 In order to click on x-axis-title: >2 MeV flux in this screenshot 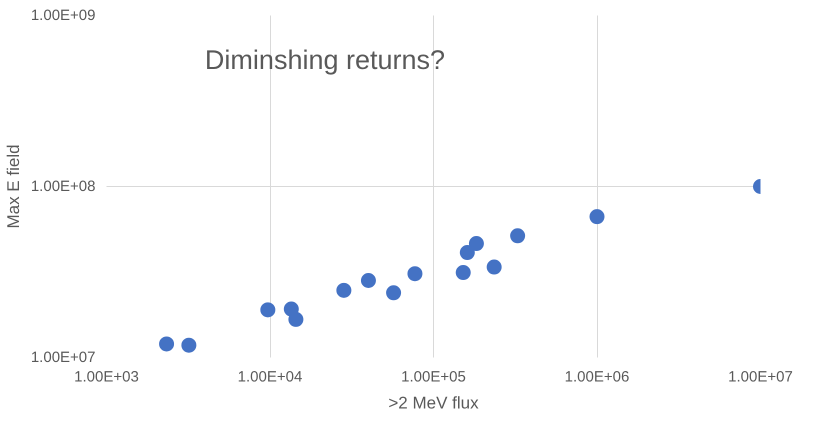, I will do `click(434, 403)`.